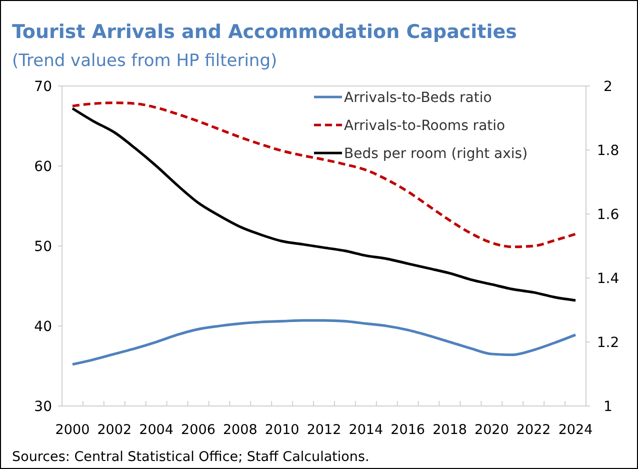 The height and width of the screenshot is (469, 638). Describe the element at coordinates (324, 342) in the screenshot. I see `line-series` at that location.